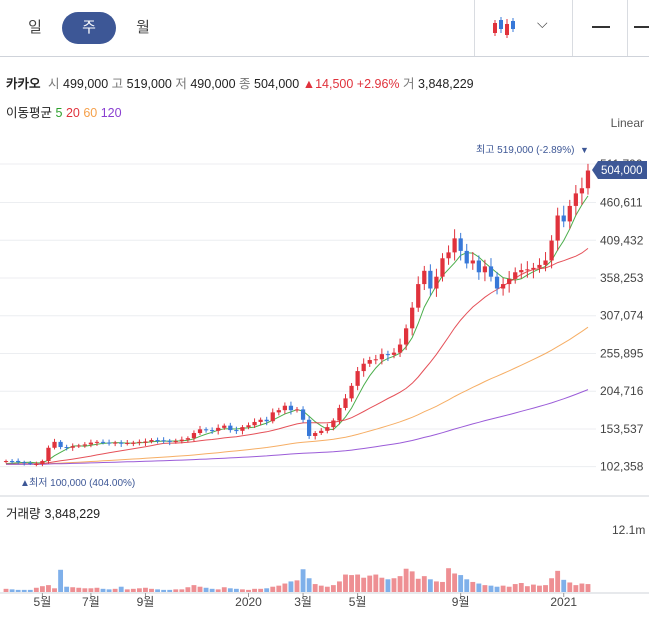 This screenshot has width=649, height=627. What do you see at coordinates (213, 84) in the screenshot?
I see `low-value: 490,000` at bounding box center [213, 84].